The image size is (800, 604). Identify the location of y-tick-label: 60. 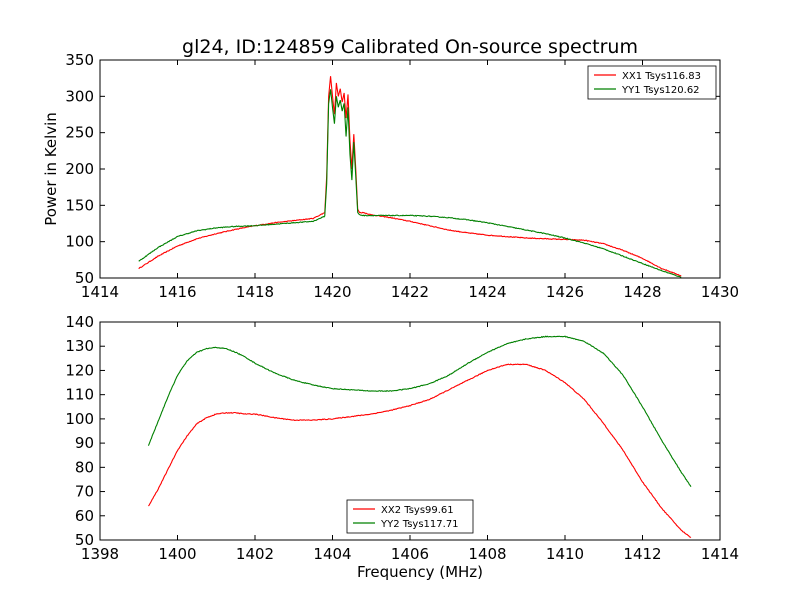
(84, 516).